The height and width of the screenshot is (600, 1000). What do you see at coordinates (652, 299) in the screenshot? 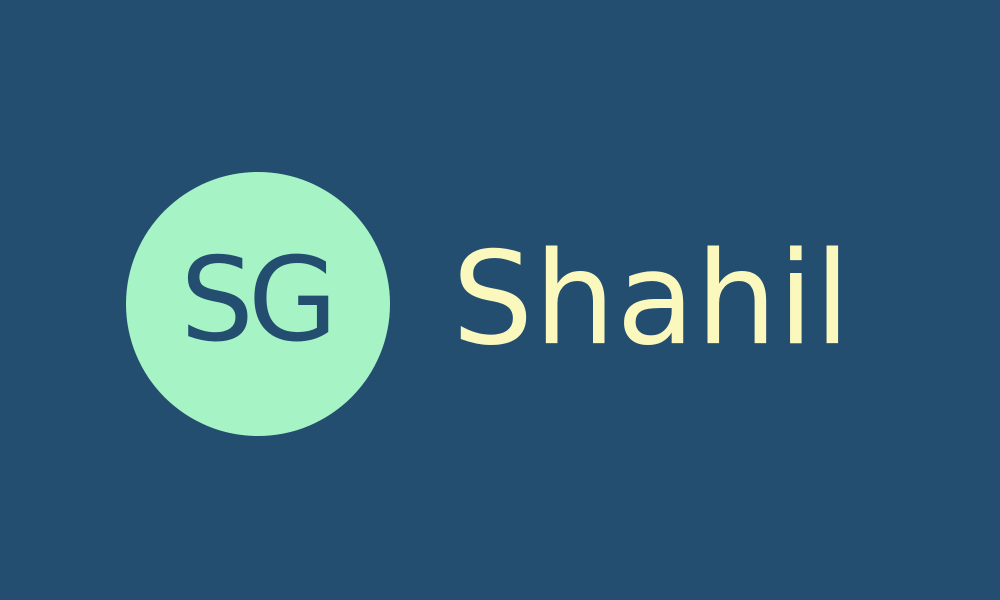
I see `brand-name: Shahil` at bounding box center [652, 299].